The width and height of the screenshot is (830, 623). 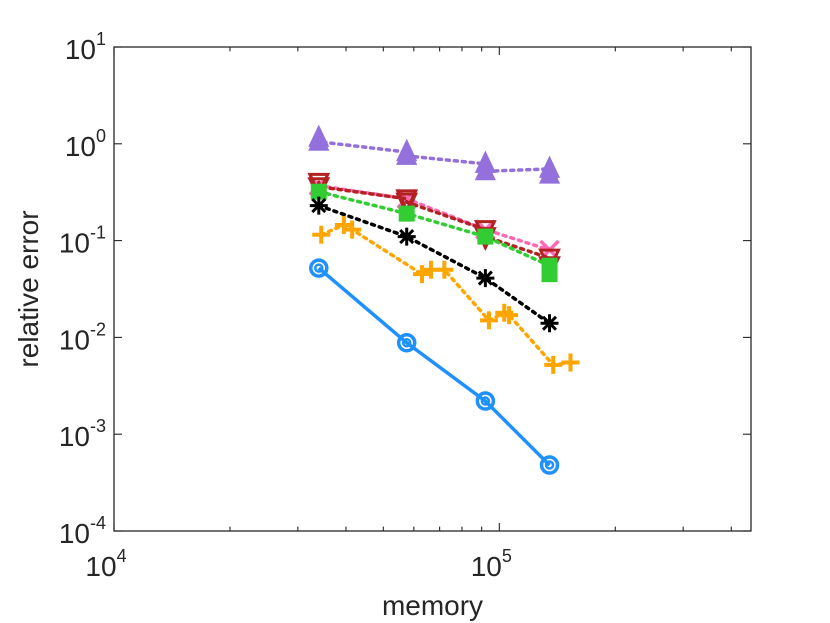 I want to click on y-tick-label: 10⁻², so click(x=82, y=337).